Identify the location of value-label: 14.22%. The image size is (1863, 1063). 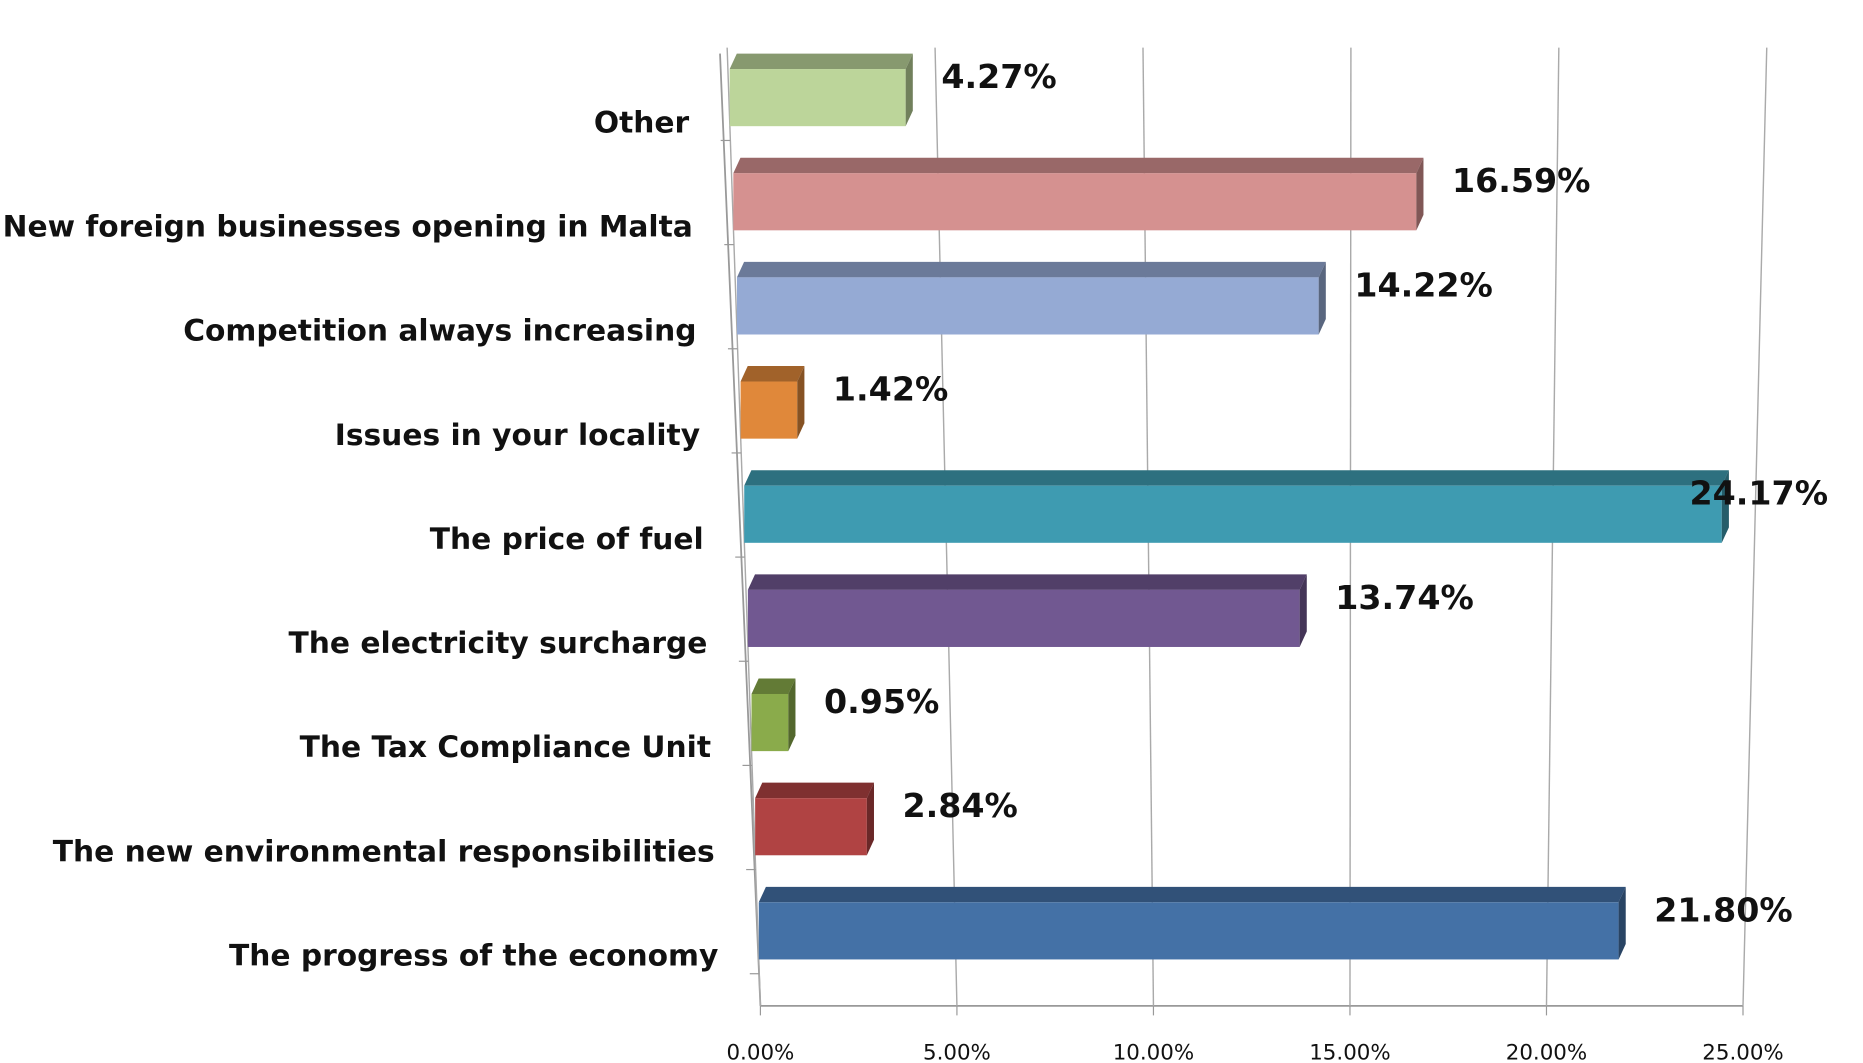
(1423, 284).